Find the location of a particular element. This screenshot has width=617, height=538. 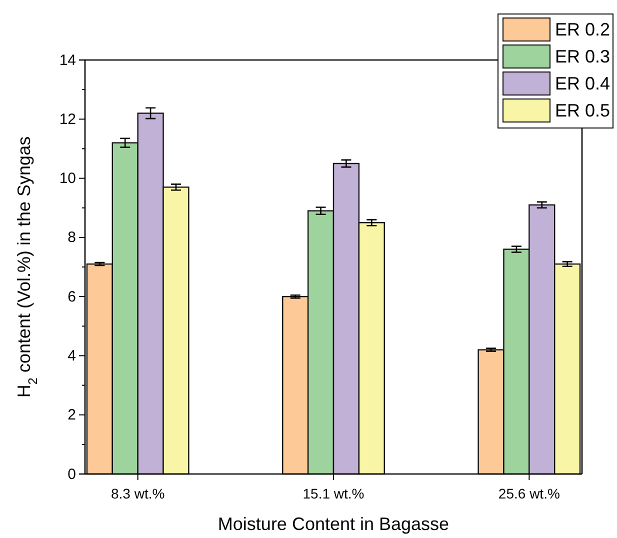

legend-label: ER 0.3 is located at coordinates (582, 56).